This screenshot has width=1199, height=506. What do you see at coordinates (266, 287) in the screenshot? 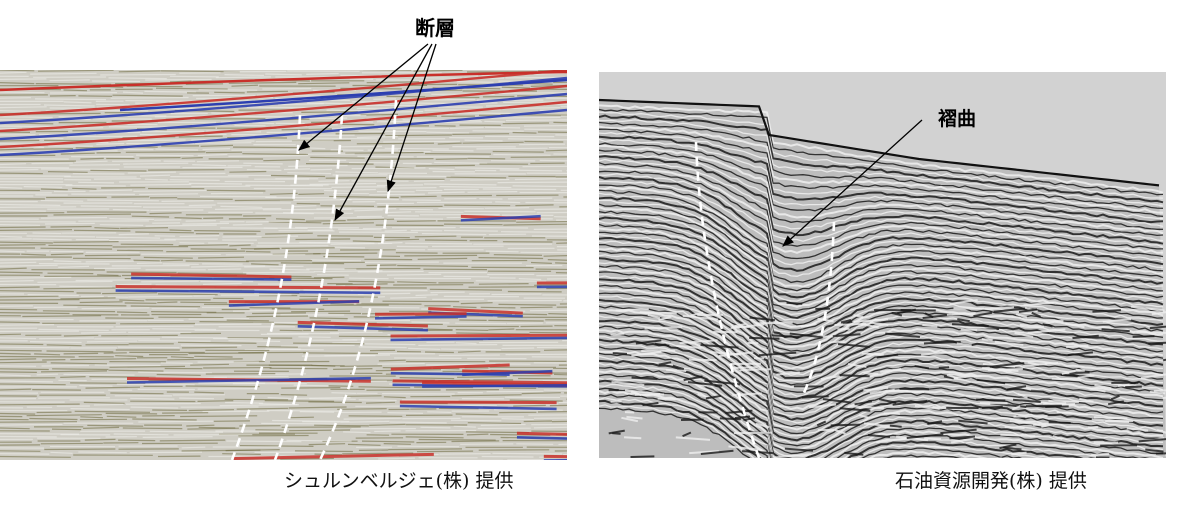
I see `fault-line` at bounding box center [266, 287].